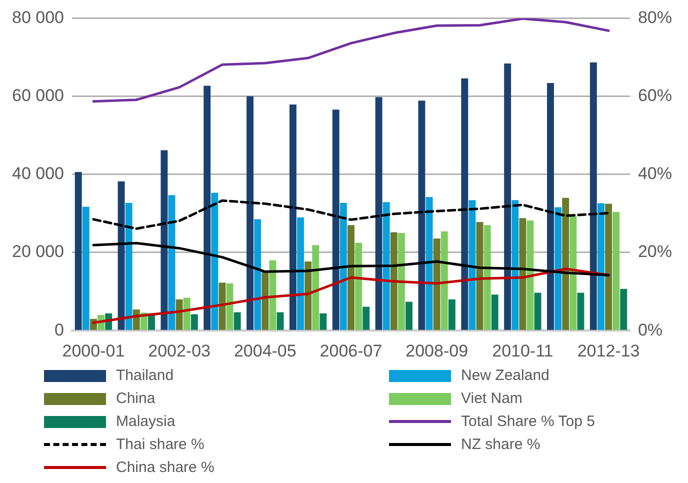  What do you see at coordinates (500, 444) in the screenshot?
I see `legend-label: NZ share %` at bounding box center [500, 444].